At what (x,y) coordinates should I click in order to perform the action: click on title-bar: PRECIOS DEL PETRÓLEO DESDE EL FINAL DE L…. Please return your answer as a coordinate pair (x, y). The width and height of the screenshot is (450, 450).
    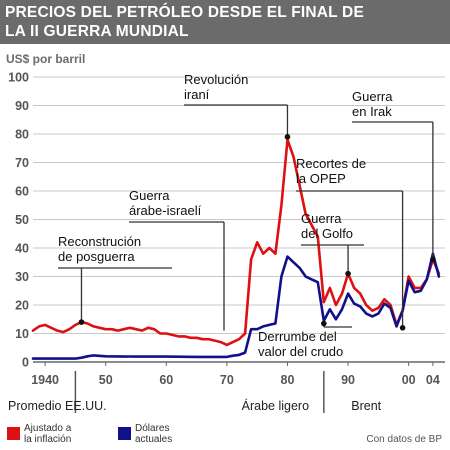
    Looking at the image, I should click on (225, 22).